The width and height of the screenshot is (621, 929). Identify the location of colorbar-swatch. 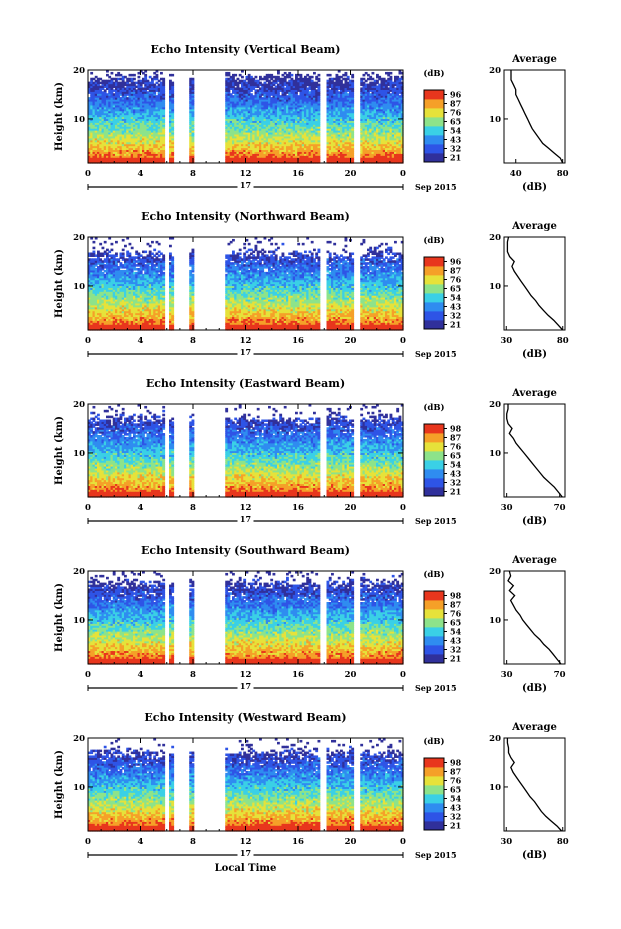
(434, 95).